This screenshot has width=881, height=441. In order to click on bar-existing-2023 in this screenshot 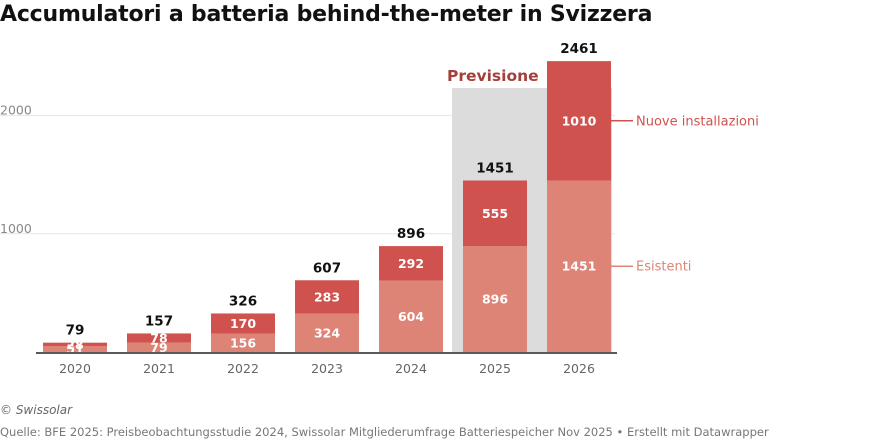, I will do `click(327, 332)`.